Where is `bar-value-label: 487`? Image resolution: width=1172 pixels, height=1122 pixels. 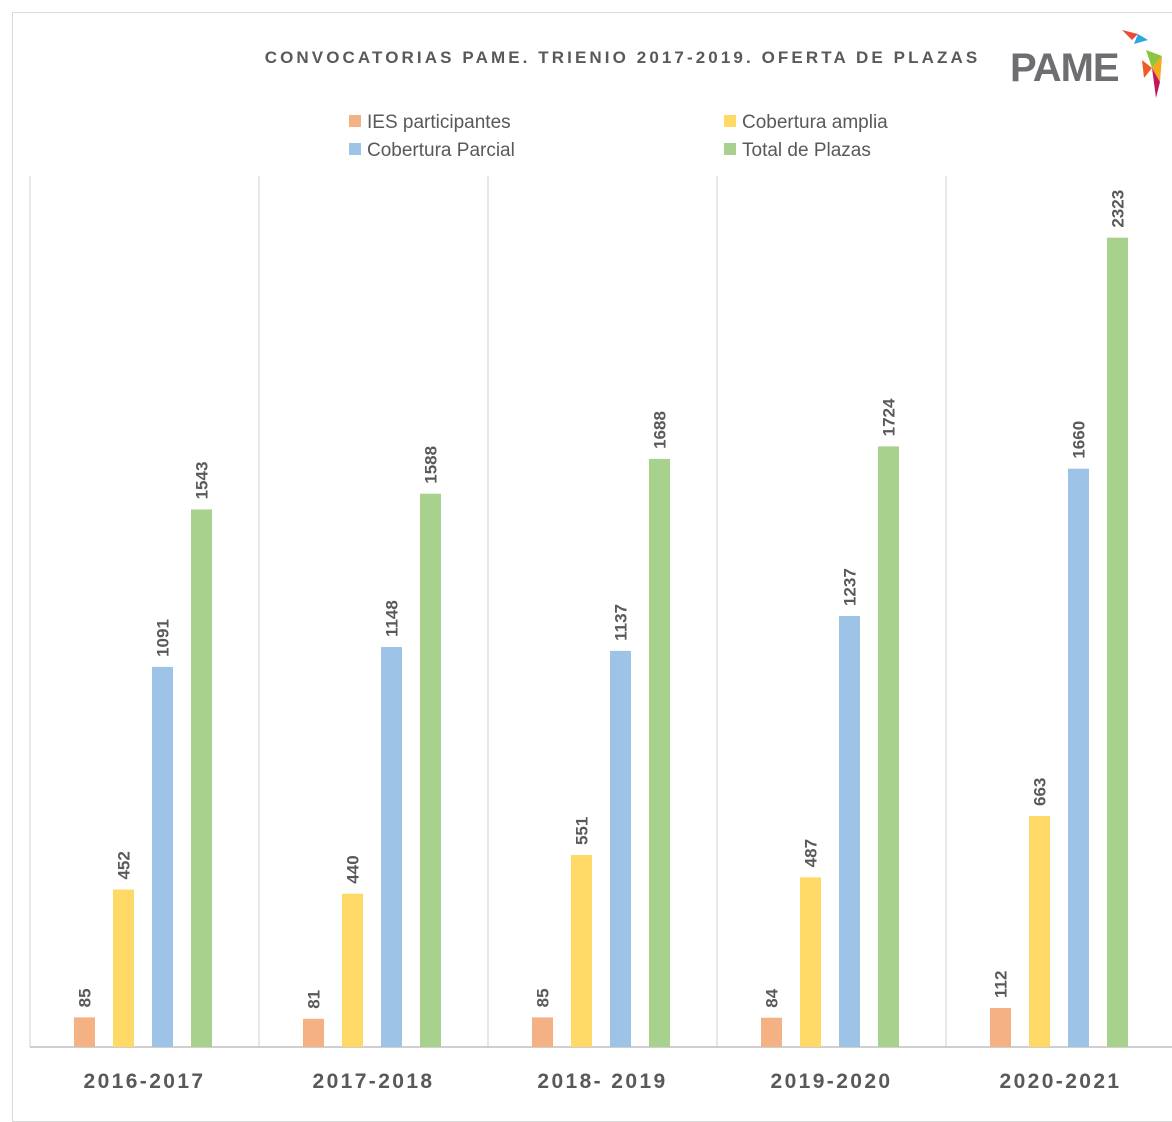 bar-value-label: 487 is located at coordinates (811, 853).